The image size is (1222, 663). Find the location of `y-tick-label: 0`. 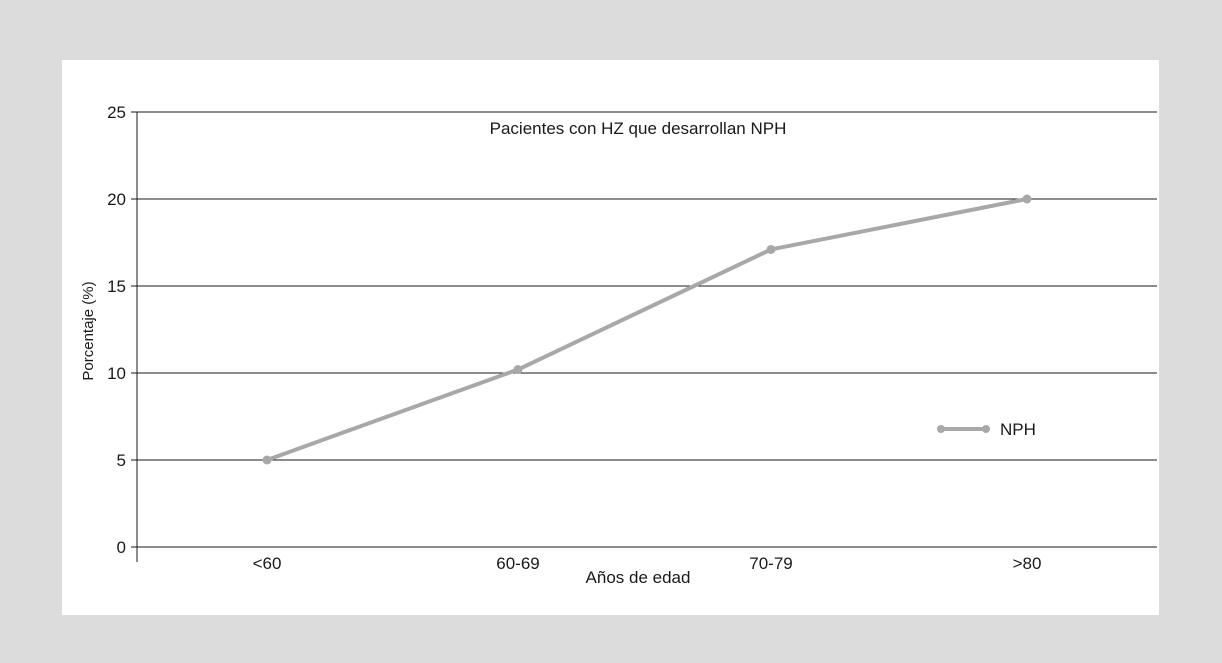

y-tick-label: 0 is located at coordinates (121, 547).